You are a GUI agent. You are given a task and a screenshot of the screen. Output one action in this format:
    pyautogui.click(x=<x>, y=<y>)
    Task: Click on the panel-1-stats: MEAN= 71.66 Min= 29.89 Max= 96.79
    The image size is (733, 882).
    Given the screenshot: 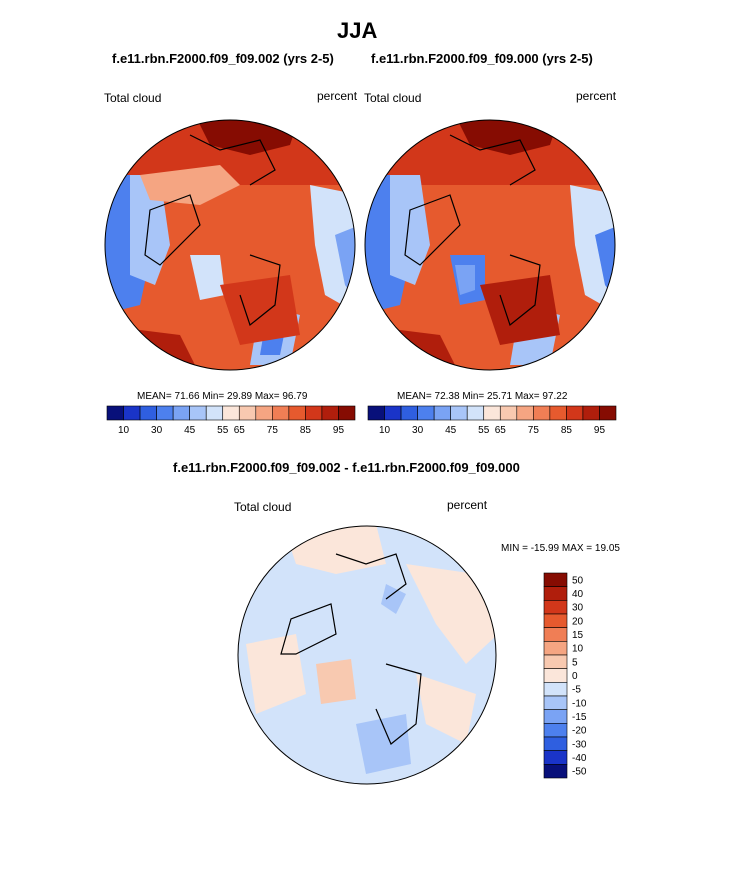 What is the action you would take?
    pyautogui.click(x=222, y=396)
    